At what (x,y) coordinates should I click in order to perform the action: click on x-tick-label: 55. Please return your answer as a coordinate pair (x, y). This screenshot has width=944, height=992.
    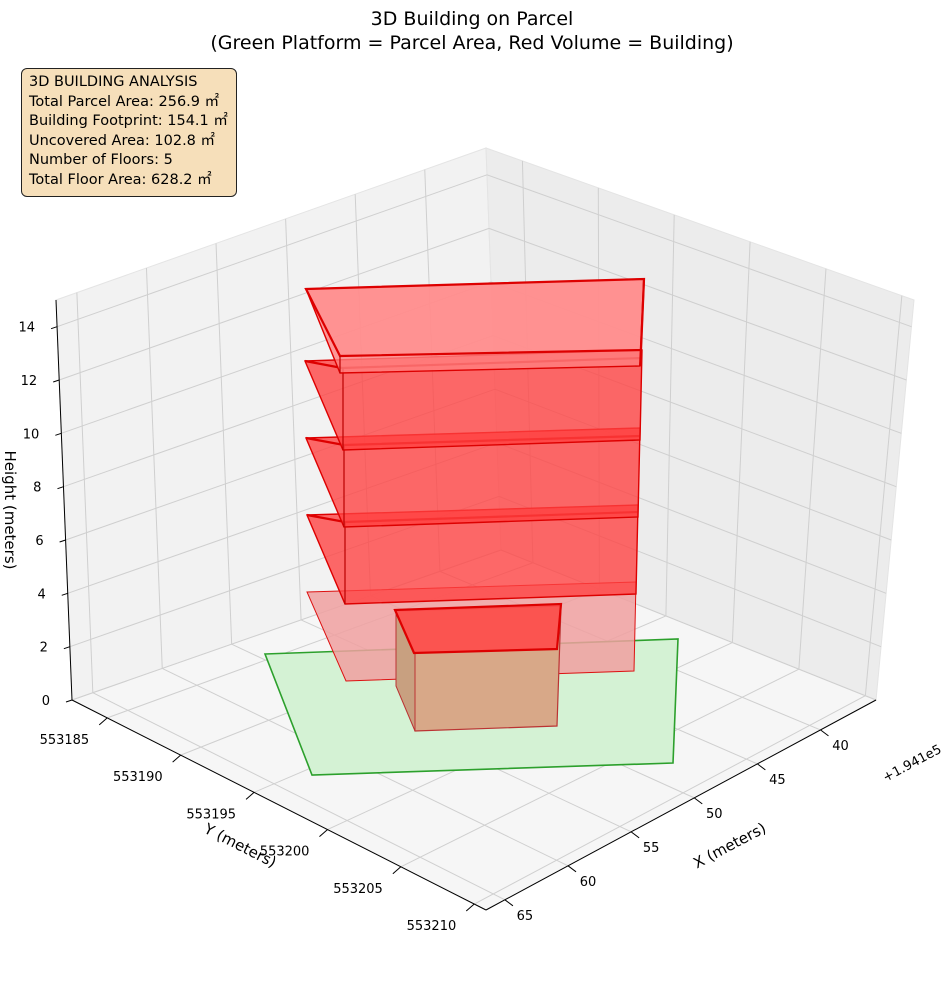
    Looking at the image, I should click on (651, 848).